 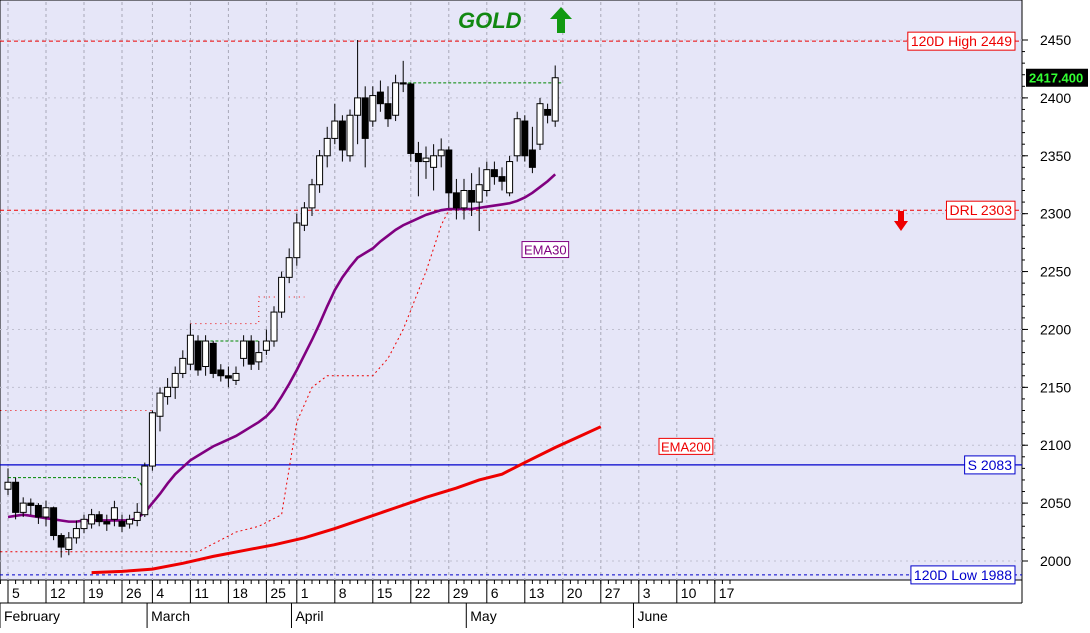 What do you see at coordinates (305, 593) in the screenshot?
I see `x-tick-label: 1` at bounding box center [305, 593].